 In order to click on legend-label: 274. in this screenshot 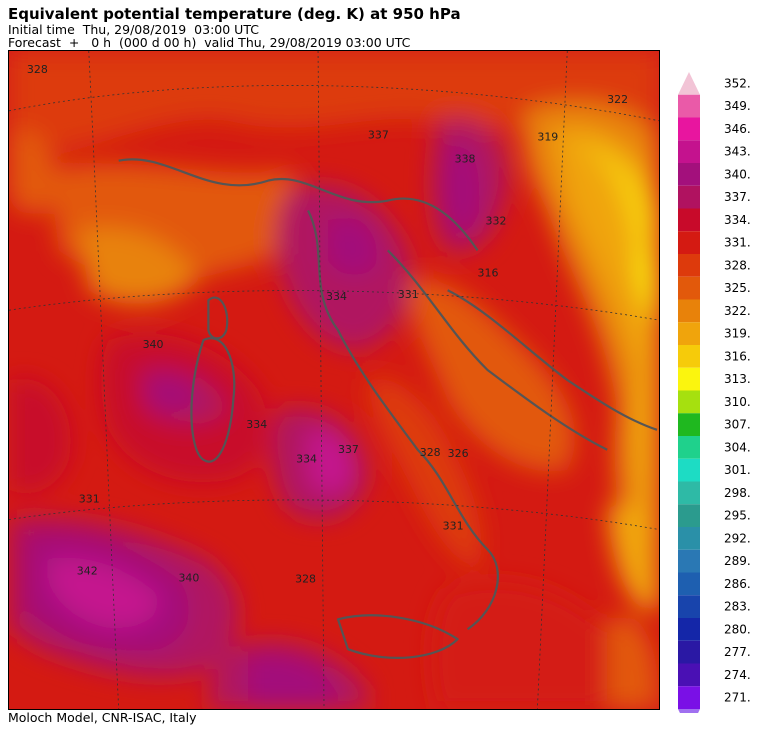, I will do `click(737, 675)`.